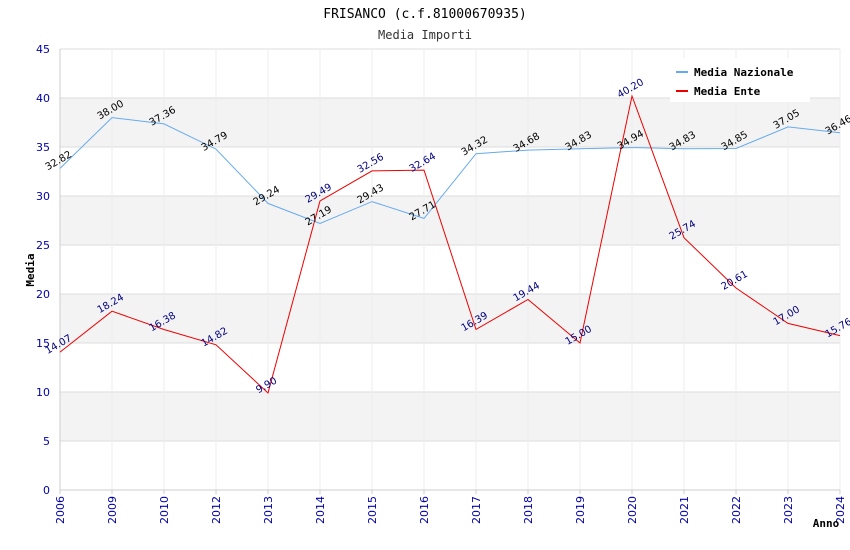  I want to click on x-tick-label: 2014, so click(320, 510).